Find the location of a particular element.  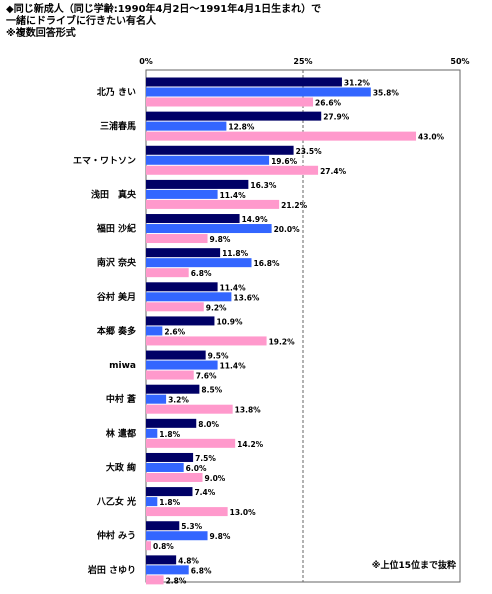

data-label: 14.9% is located at coordinates (255, 219).